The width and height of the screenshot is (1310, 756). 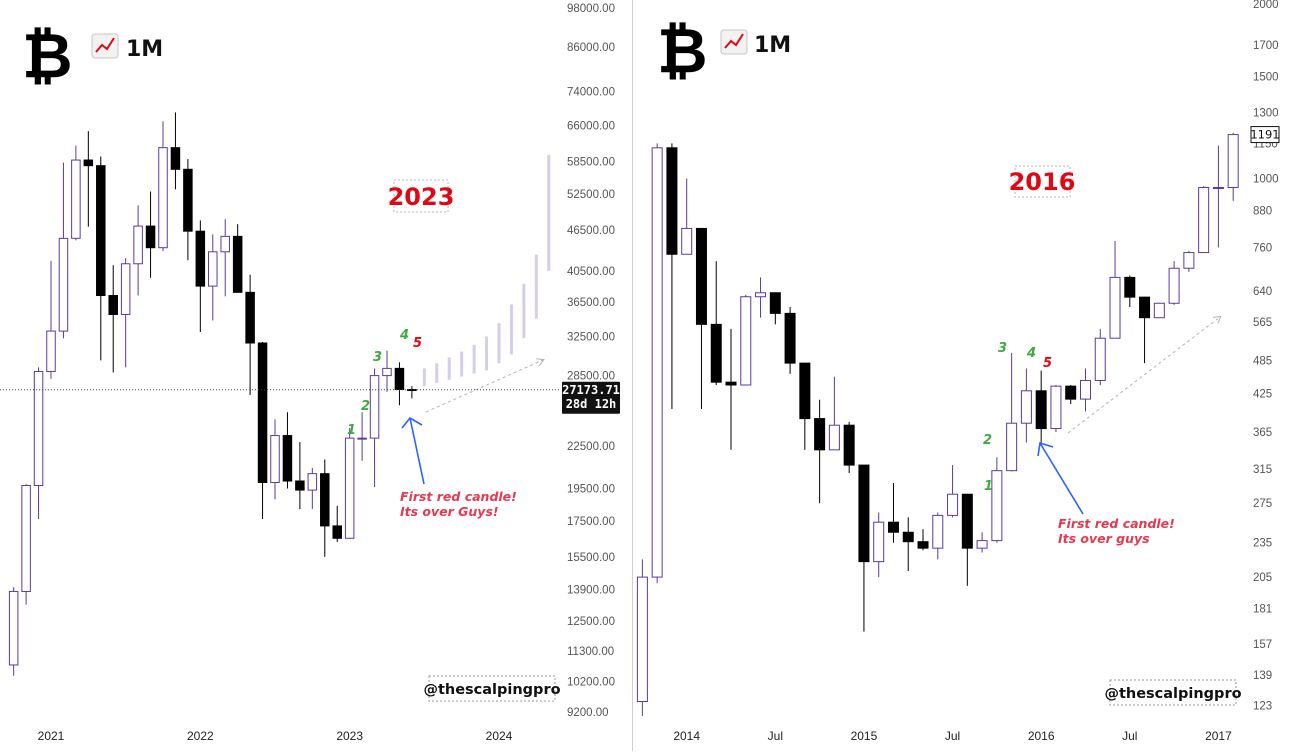 What do you see at coordinates (484, 386) in the screenshot?
I see `left-trend-arrow` at bounding box center [484, 386].